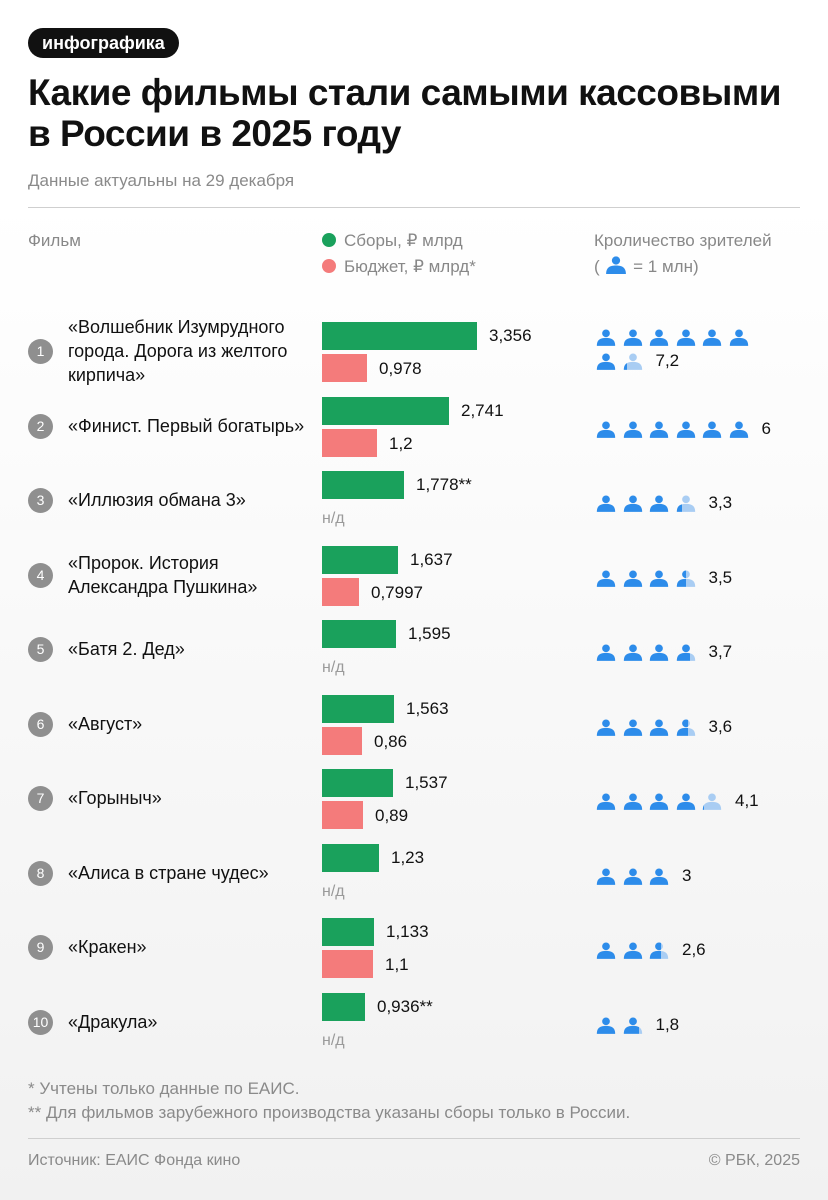 The height and width of the screenshot is (1200, 828). What do you see at coordinates (105, 723) in the screenshot?
I see `film-title: «Август»` at bounding box center [105, 723].